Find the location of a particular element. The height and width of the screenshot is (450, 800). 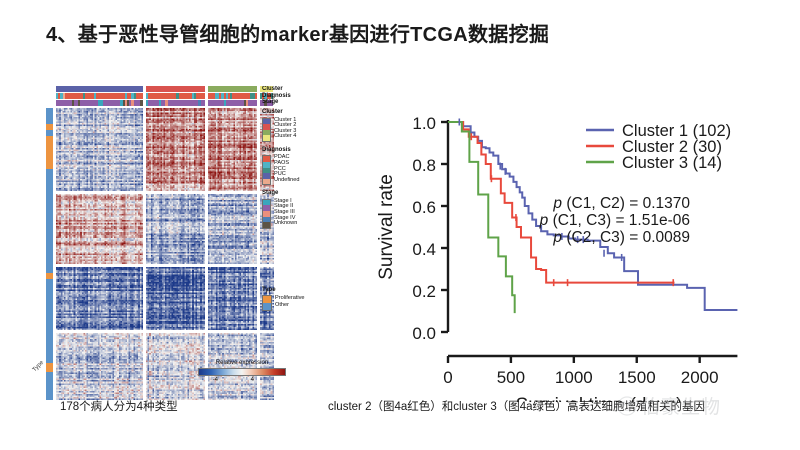

caption-heatmap: 178个病人分为4种类型 is located at coordinates (119, 407).